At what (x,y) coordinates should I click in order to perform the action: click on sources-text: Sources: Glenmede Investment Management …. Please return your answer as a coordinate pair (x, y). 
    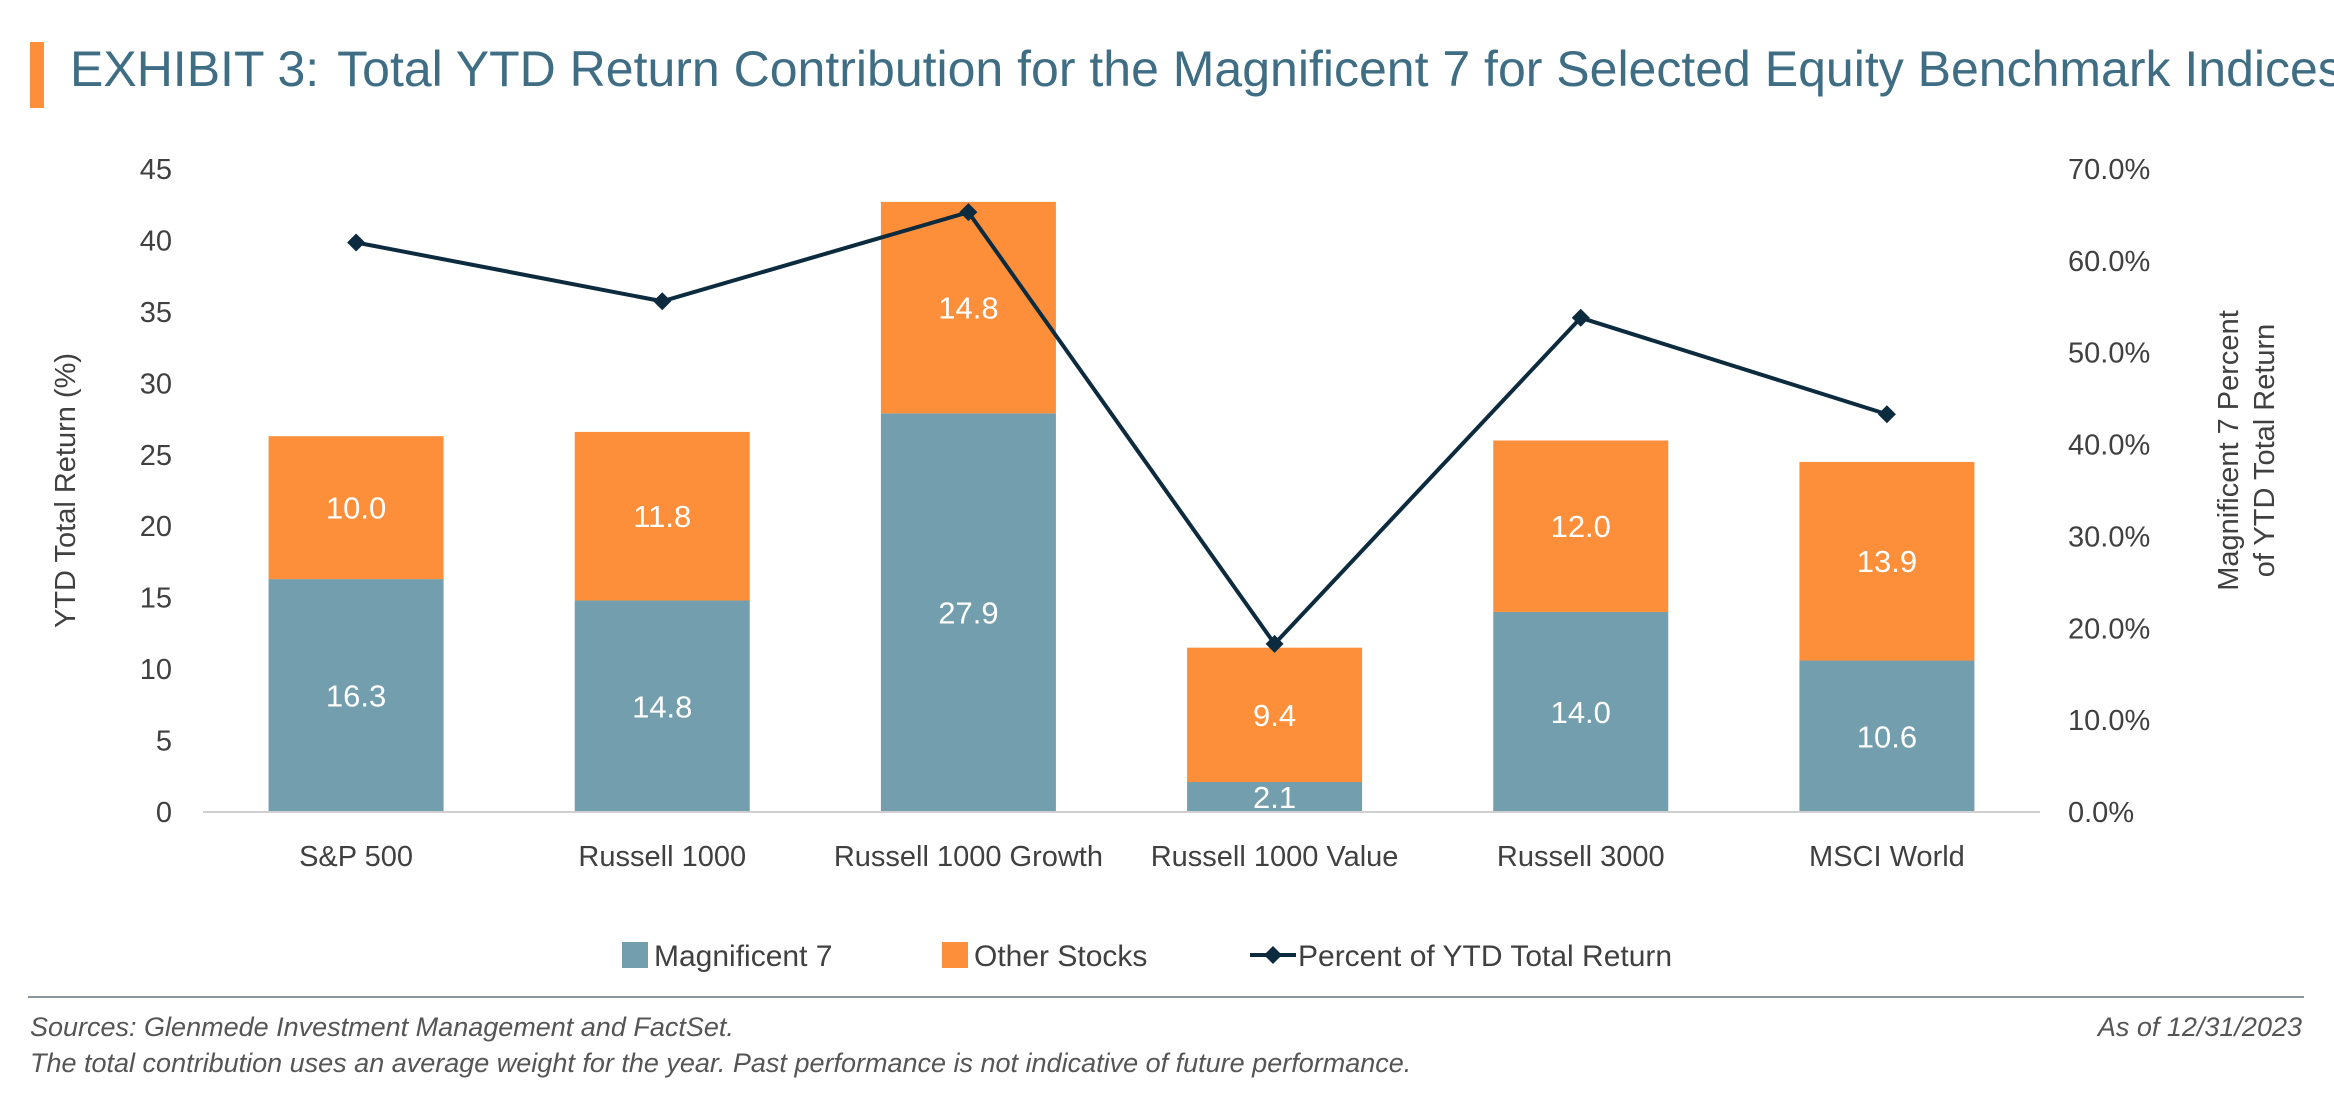
    Looking at the image, I should click on (382, 1027).